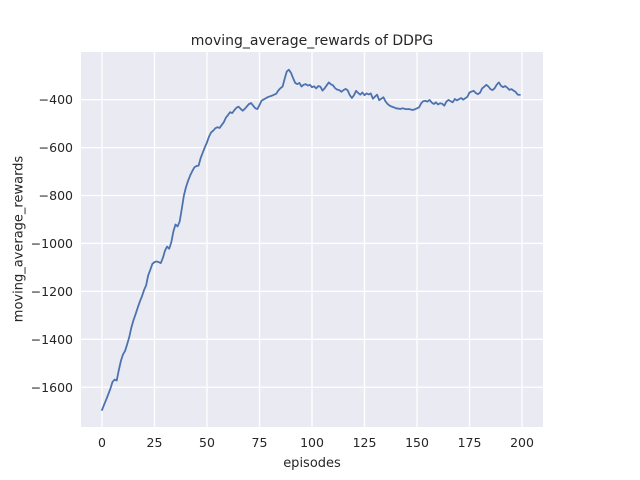  What do you see at coordinates (259, 442) in the screenshot?
I see `x-tick-label: 75` at bounding box center [259, 442].